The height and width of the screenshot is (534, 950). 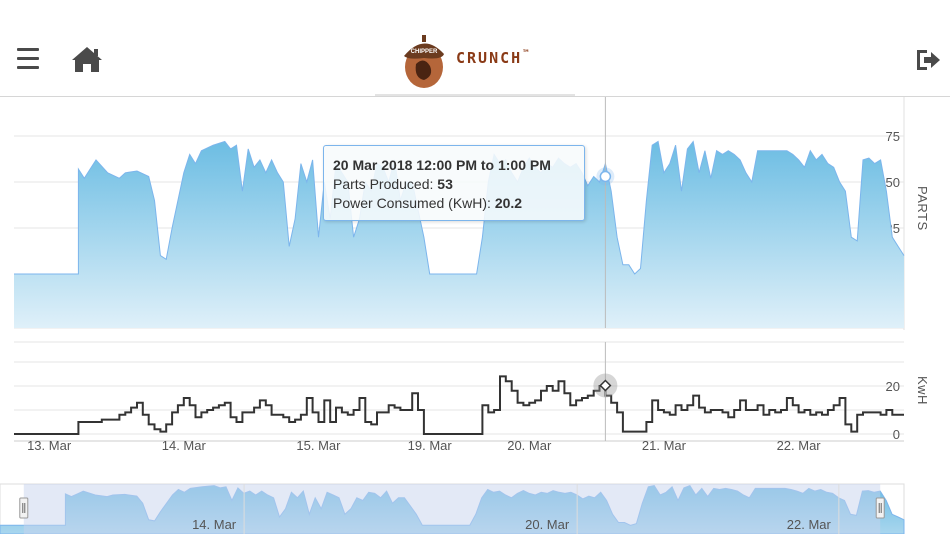 I want to click on power-hover-point, so click(x=605, y=385).